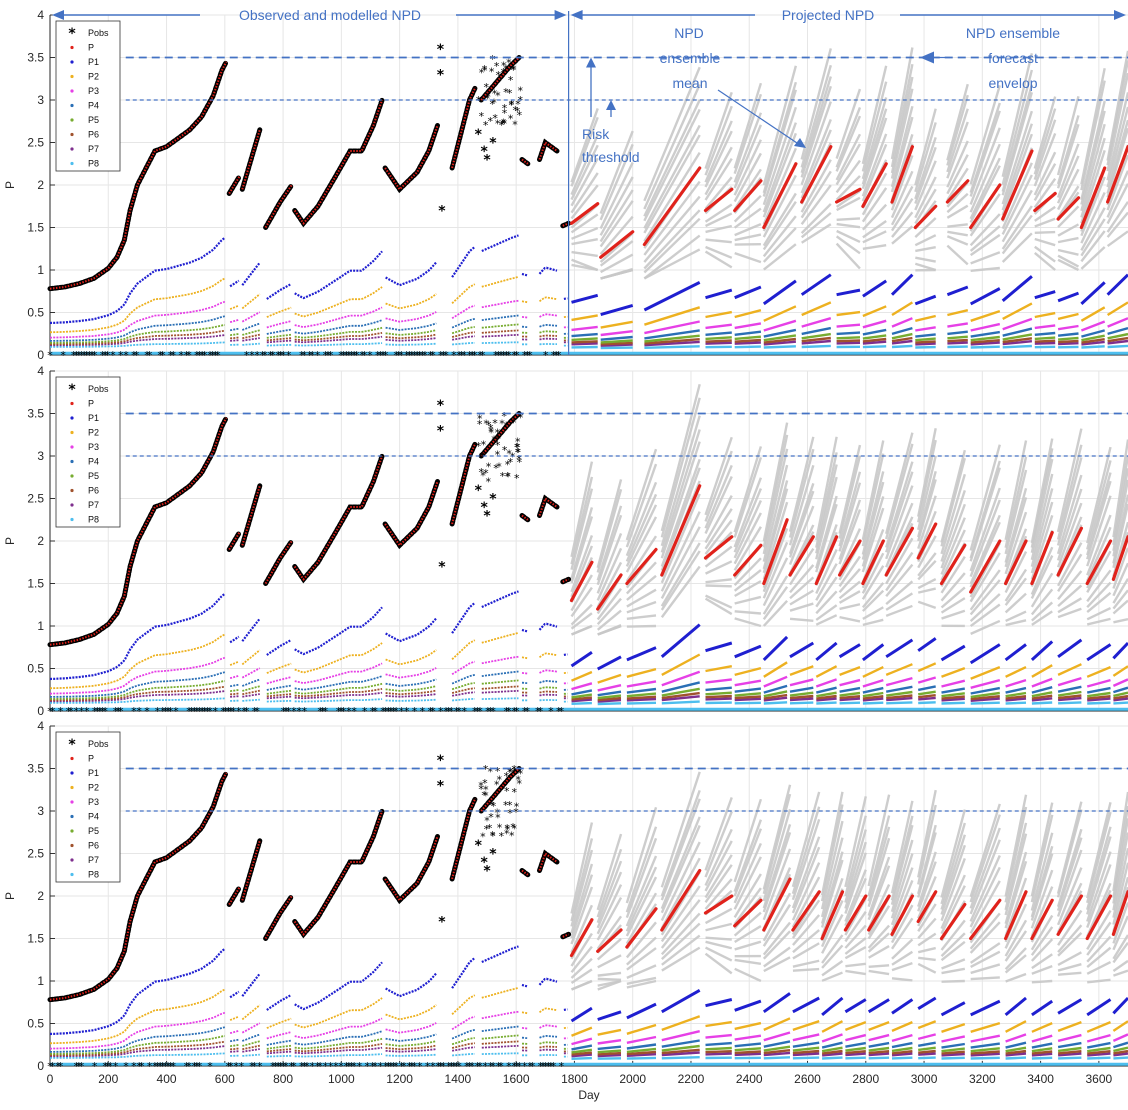  What do you see at coordinates (40, 981) in the screenshot?
I see `y-tick-label: 1` at bounding box center [40, 981].